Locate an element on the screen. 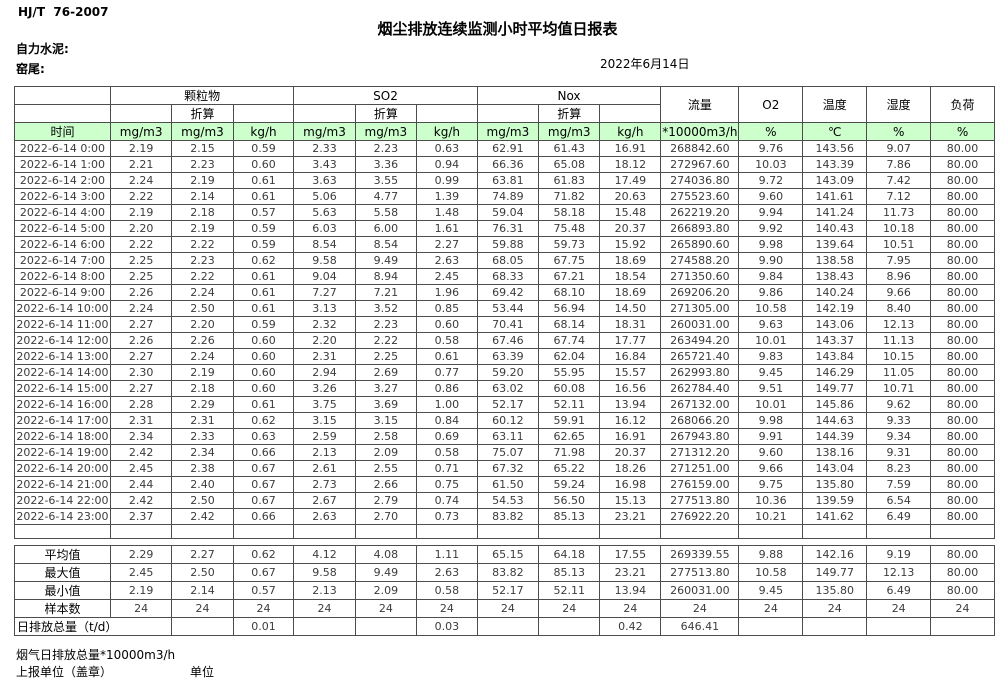 This screenshot has height=680, width=995. table-cell: 18.26 is located at coordinates (630, 468).